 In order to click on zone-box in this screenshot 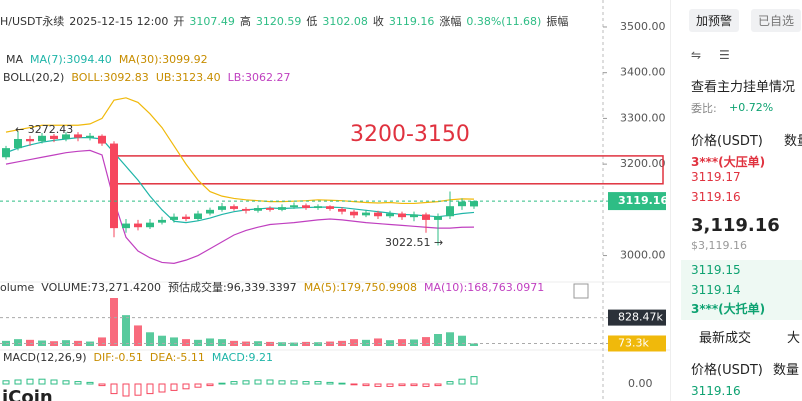, I will do `click(390, 170)`.